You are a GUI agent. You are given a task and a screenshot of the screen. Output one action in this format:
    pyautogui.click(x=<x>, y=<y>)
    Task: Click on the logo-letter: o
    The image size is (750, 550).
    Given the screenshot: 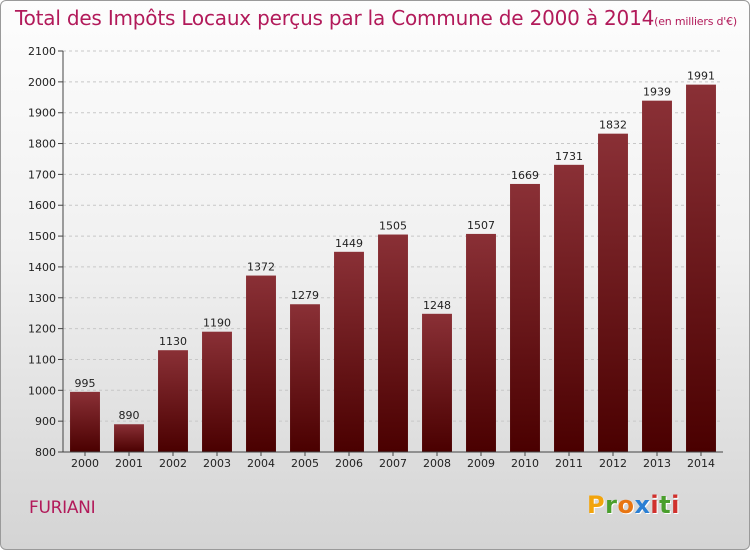 What is the action you would take?
    pyautogui.click(x=626, y=505)
    